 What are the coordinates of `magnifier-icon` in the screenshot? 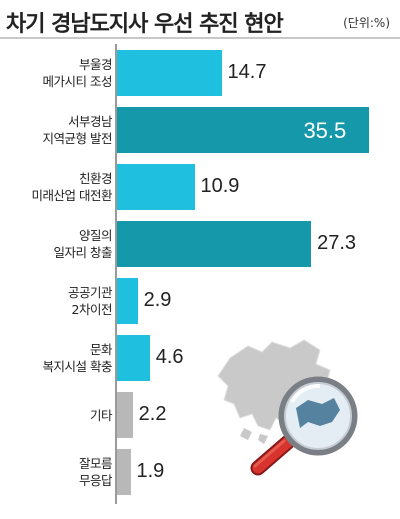 It's located at (304, 426).